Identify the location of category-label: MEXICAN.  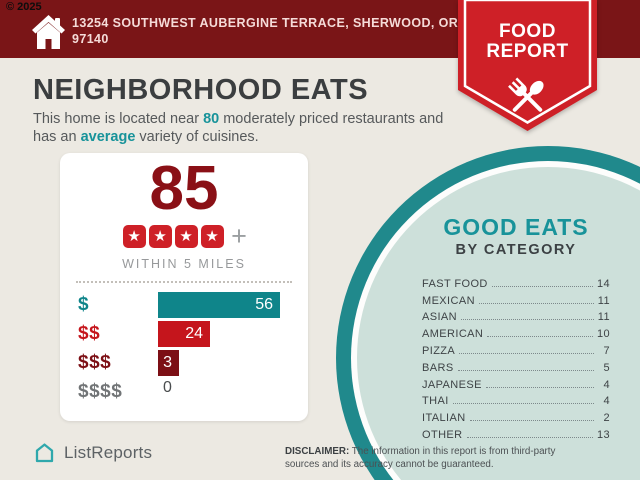
(448, 300).